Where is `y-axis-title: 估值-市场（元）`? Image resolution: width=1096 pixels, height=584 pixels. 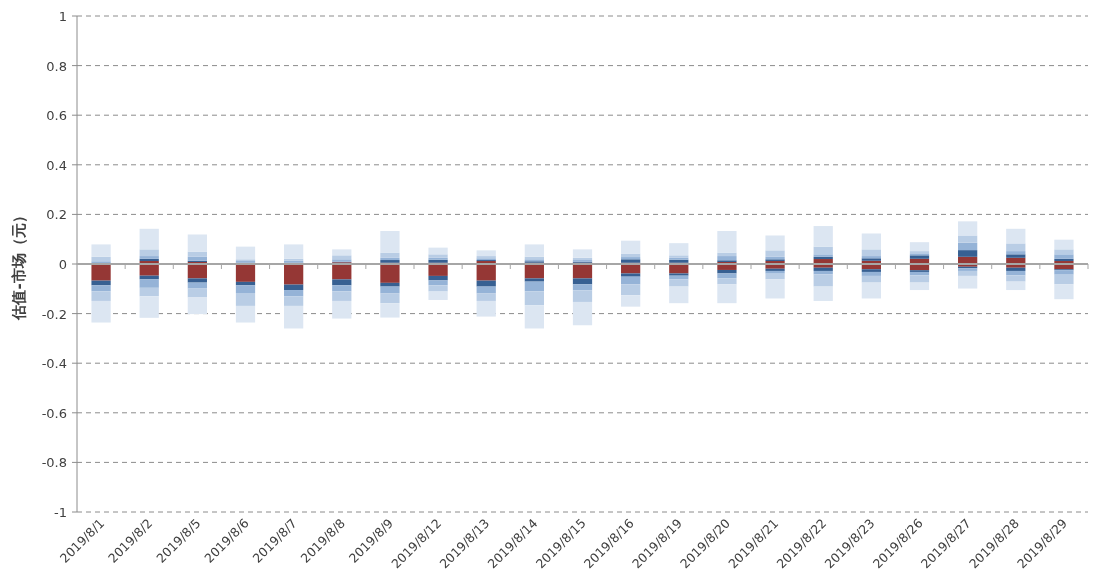
y-axis-title: 估值-市场（元） is located at coordinates (19, 264).